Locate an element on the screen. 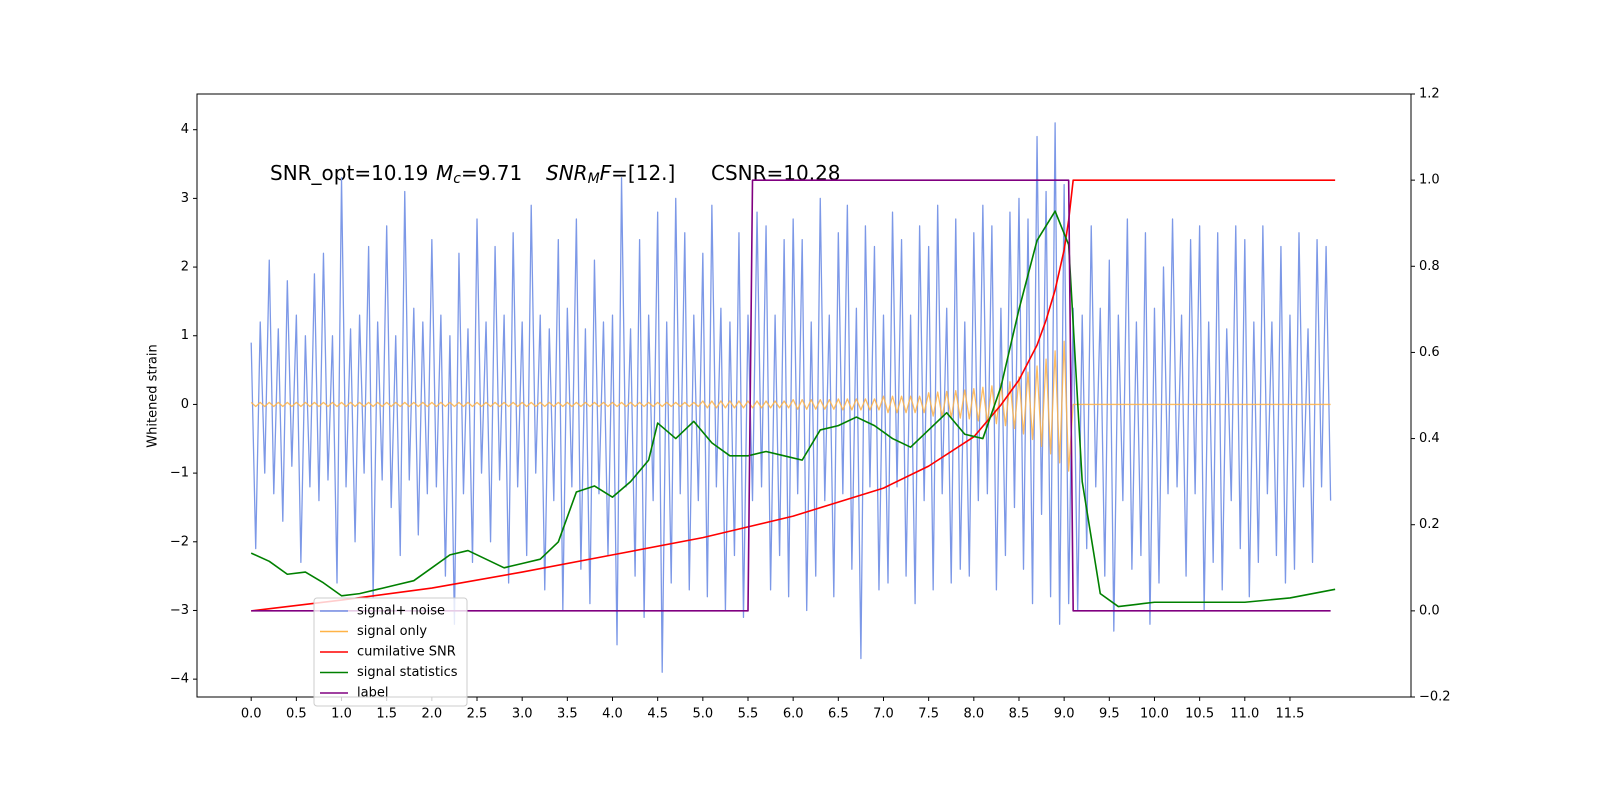 The image size is (1600, 800). y-tick-label: 3 is located at coordinates (185, 198).